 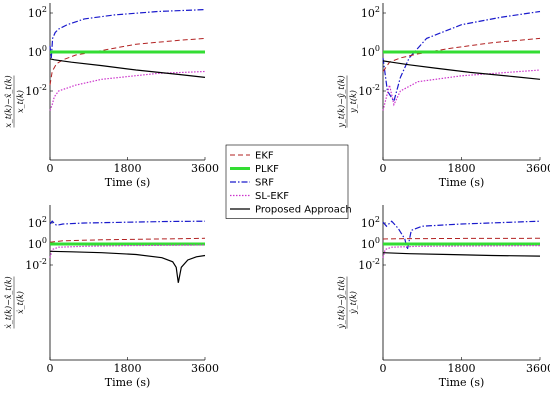 I want to click on y-axis-label: ẋ_t(k)−x̂̇_t(k) ẋ_t(k), so click(x=14, y=302).